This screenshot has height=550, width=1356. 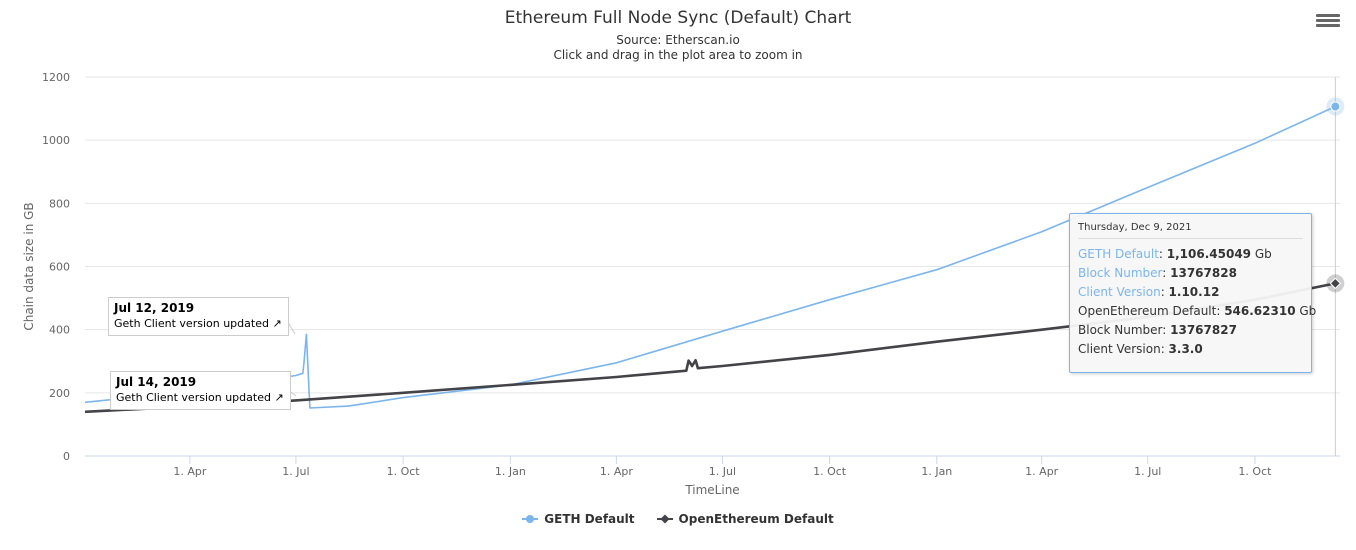 What do you see at coordinates (664, 519) in the screenshot?
I see `diamond-marker-icon` at bounding box center [664, 519].